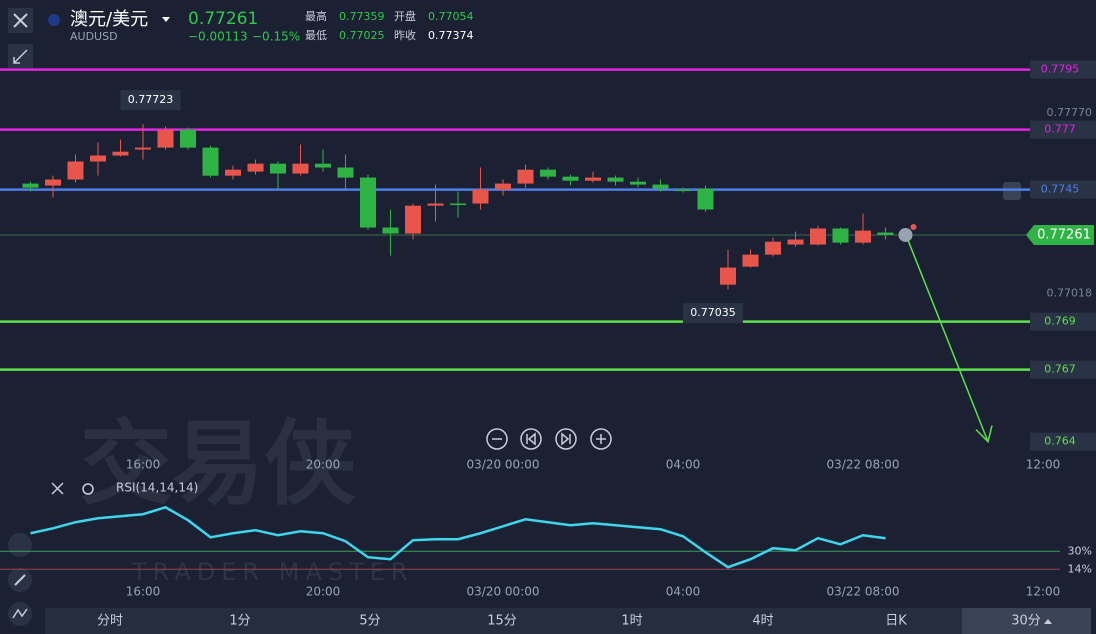 The image size is (1096, 634). Describe the element at coordinates (239, 621) in the screenshot. I see `timeframe-tab: 1分` at that location.